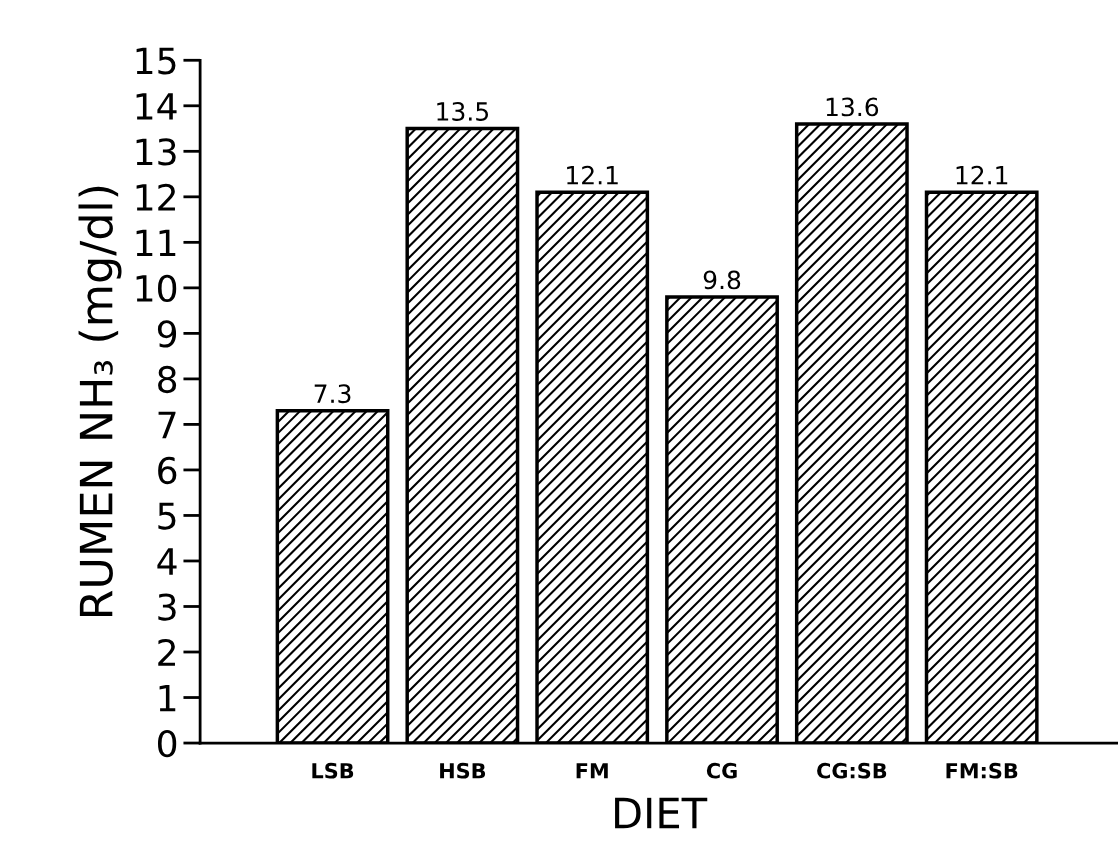  I want to click on y-tick-label: 2, so click(166, 652).